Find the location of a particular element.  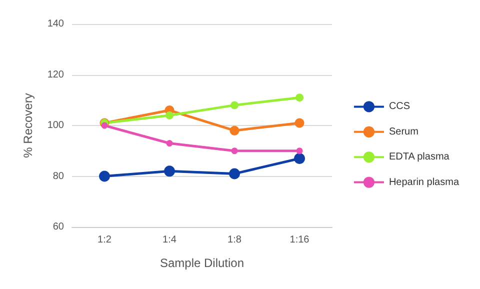

legend-label: EDTA plasma is located at coordinates (419, 157).